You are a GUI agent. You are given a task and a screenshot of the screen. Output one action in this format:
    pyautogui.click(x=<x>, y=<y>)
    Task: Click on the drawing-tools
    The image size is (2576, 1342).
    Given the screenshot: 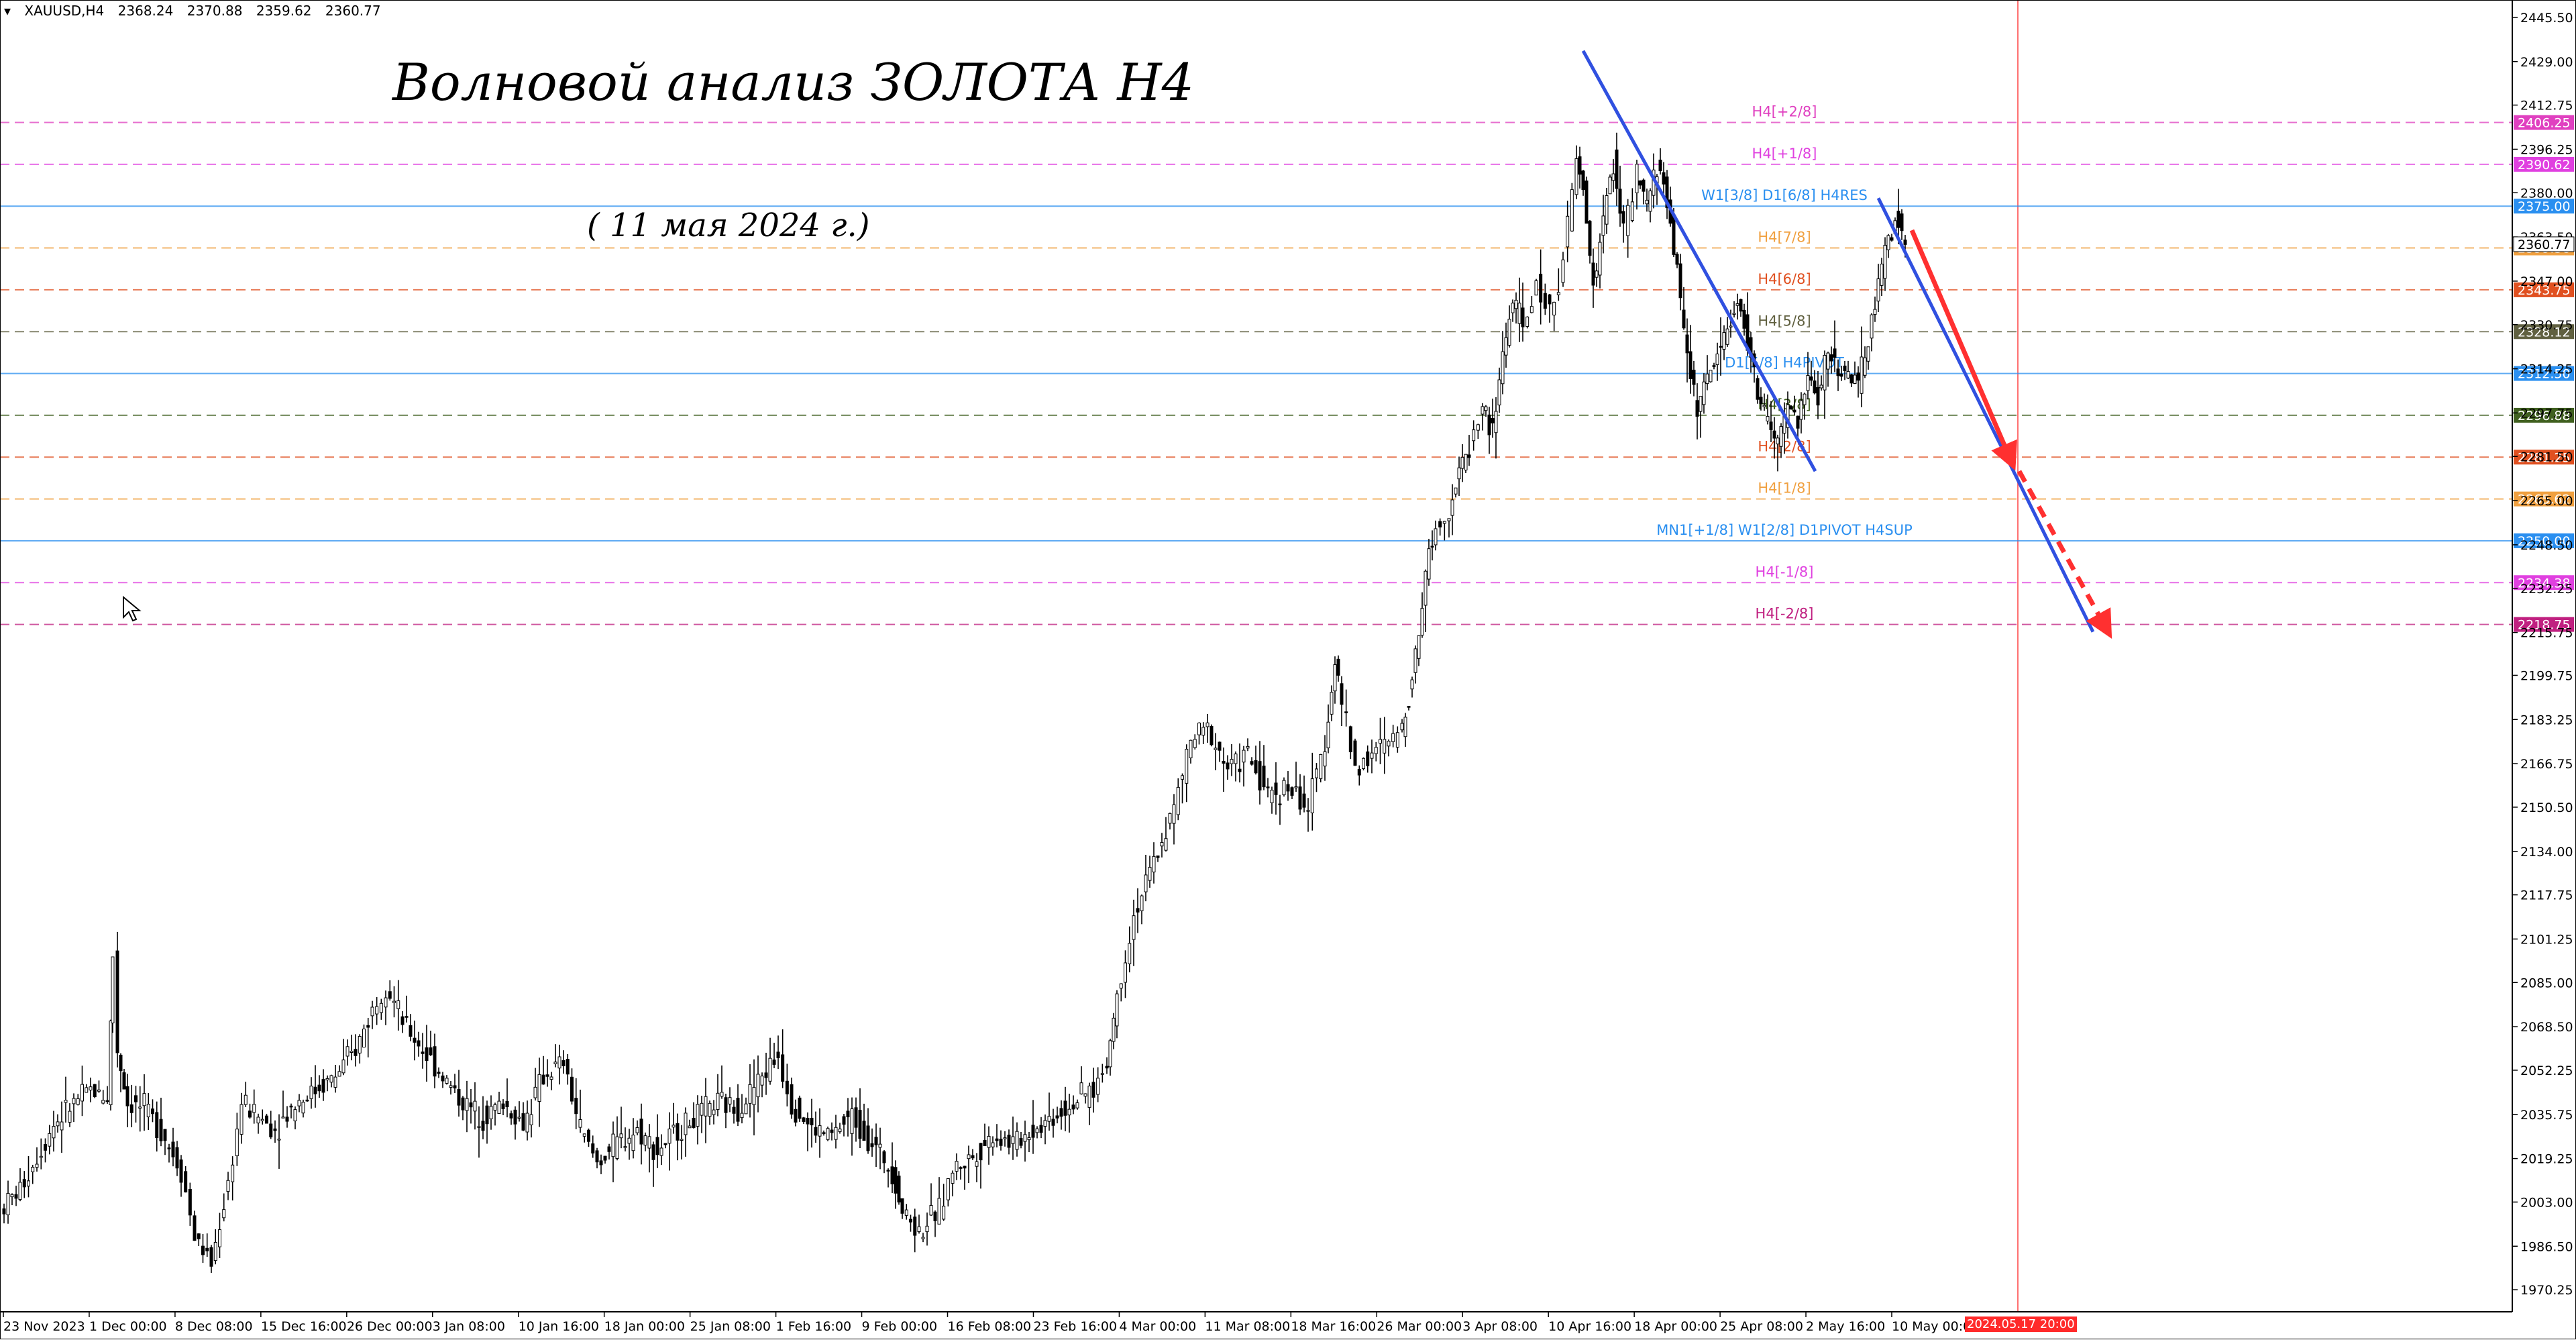 What is the action you would take?
    pyautogui.click(x=1846, y=344)
    